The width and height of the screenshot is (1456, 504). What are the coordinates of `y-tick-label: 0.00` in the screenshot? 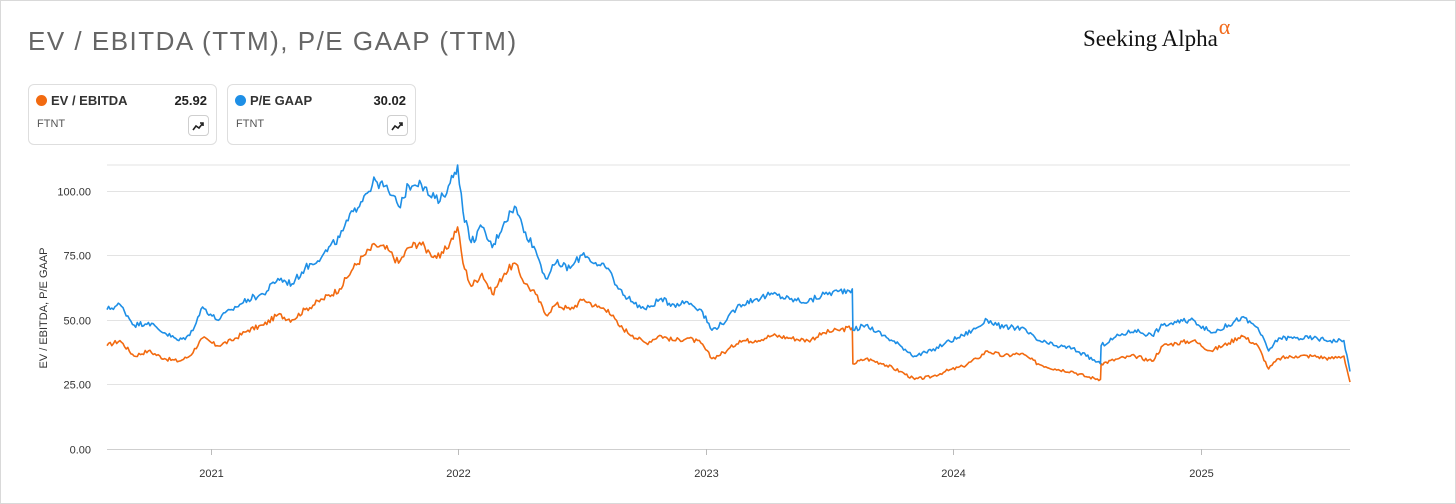 It's located at (80, 451).